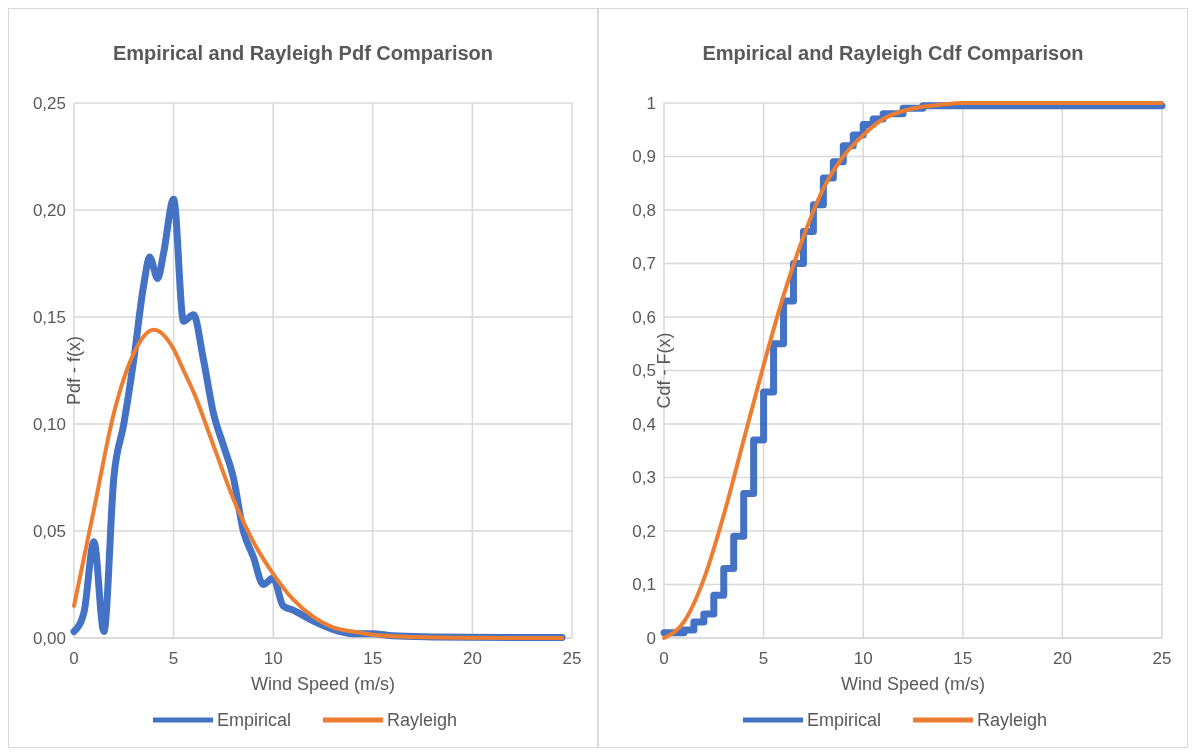 Image resolution: width=1198 pixels, height=756 pixels. Describe the element at coordinates (664, 370) in the screenshot. I see `y-axis-title: Cdf - F(x)` at that location.